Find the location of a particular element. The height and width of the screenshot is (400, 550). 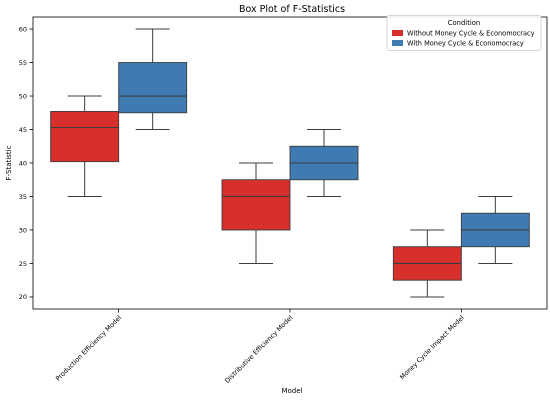

x-tick-label: Distributive Efficiency Model is located at coordinates (258, 349).